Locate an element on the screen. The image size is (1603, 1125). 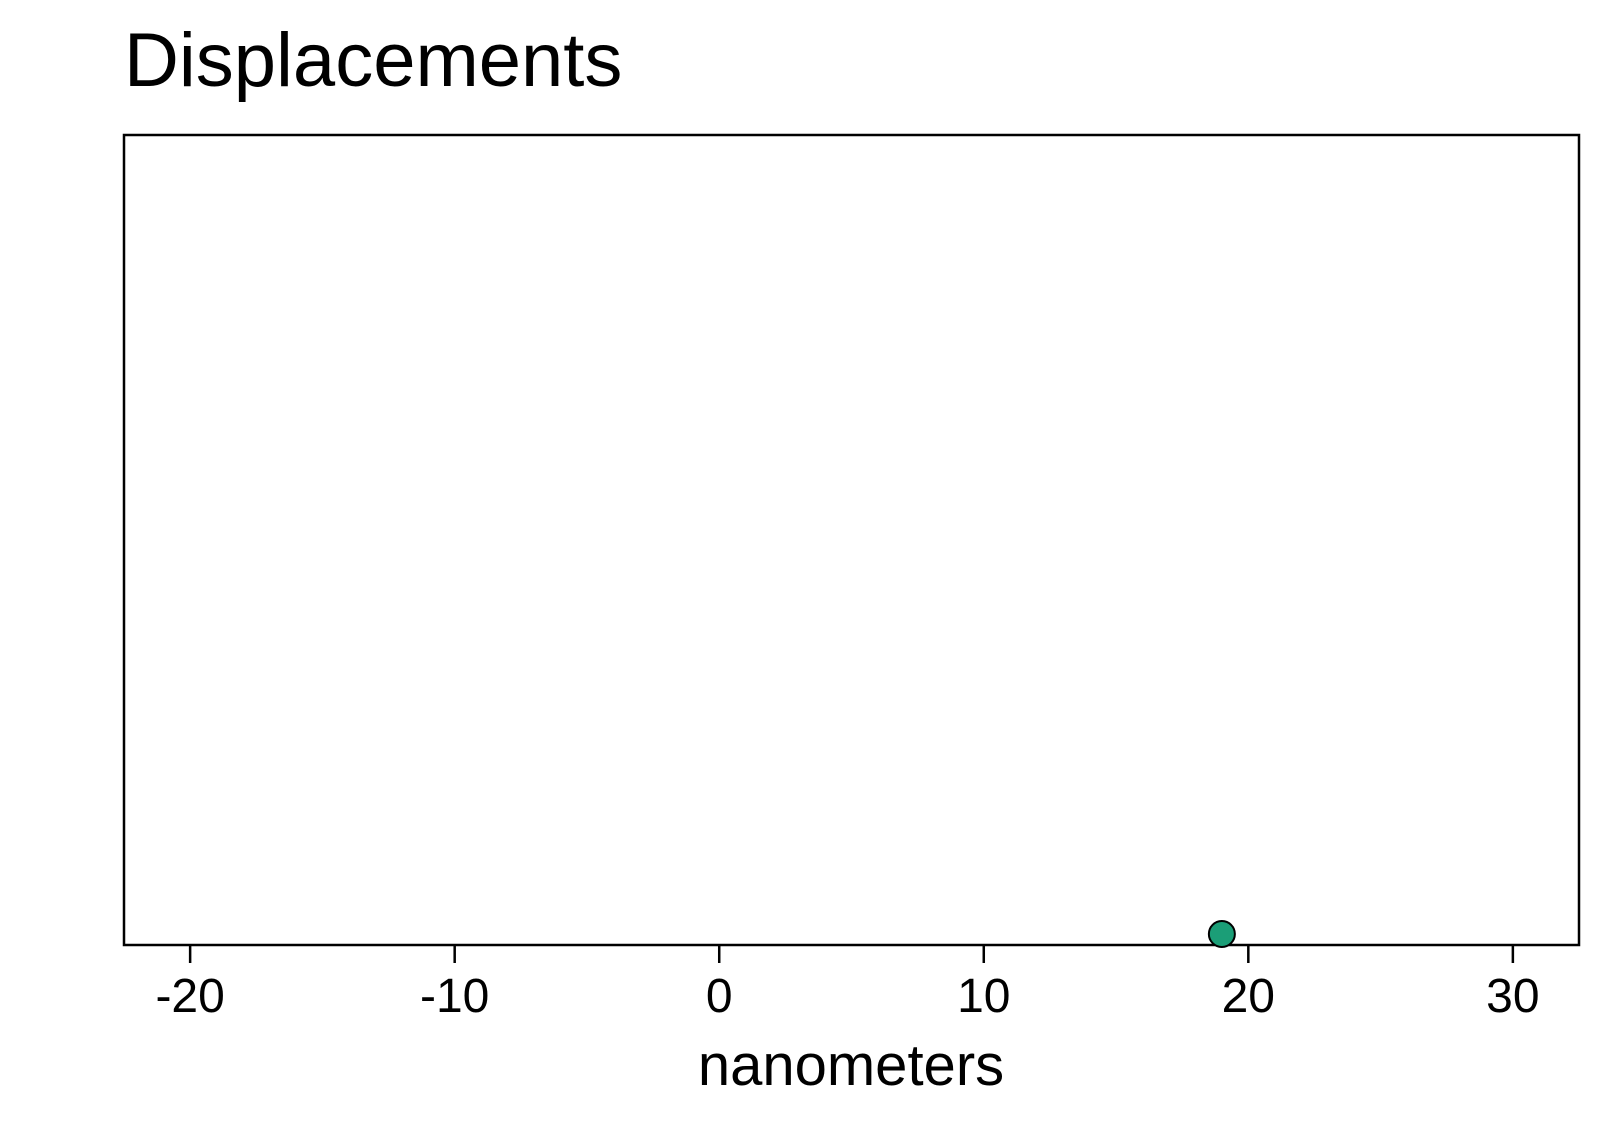
x-axis-label: nanometers is located at coordinates (851, 1065).